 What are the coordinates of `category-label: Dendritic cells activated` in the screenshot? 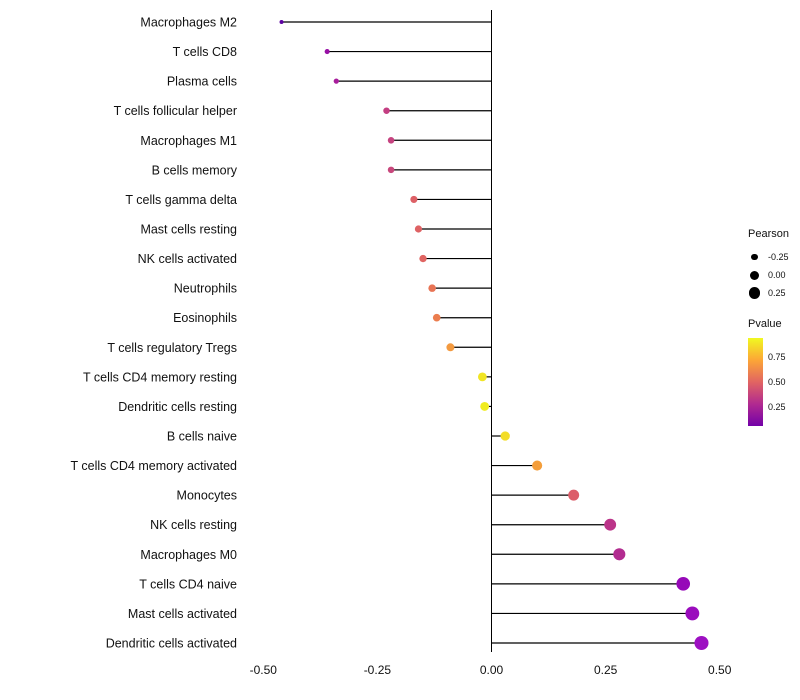 It's located at (171, 644).